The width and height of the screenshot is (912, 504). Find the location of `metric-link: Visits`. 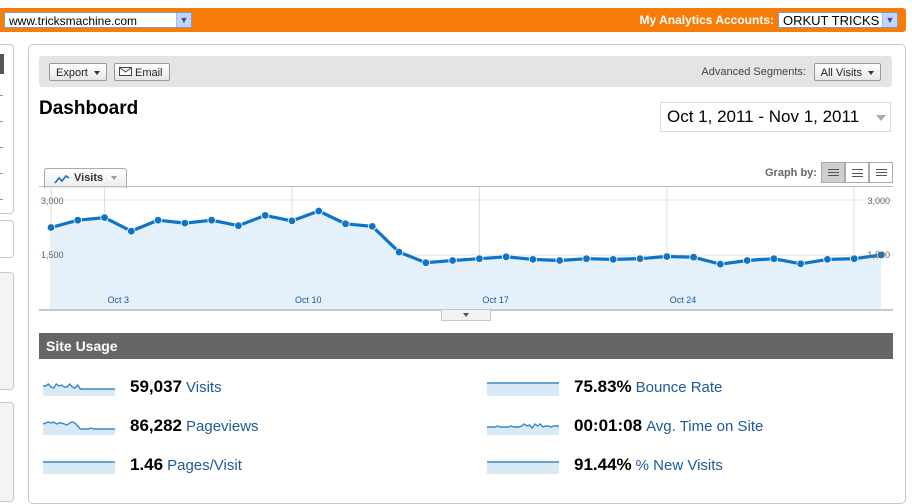

metric-link: Visits is located at coordinates (204, 387).